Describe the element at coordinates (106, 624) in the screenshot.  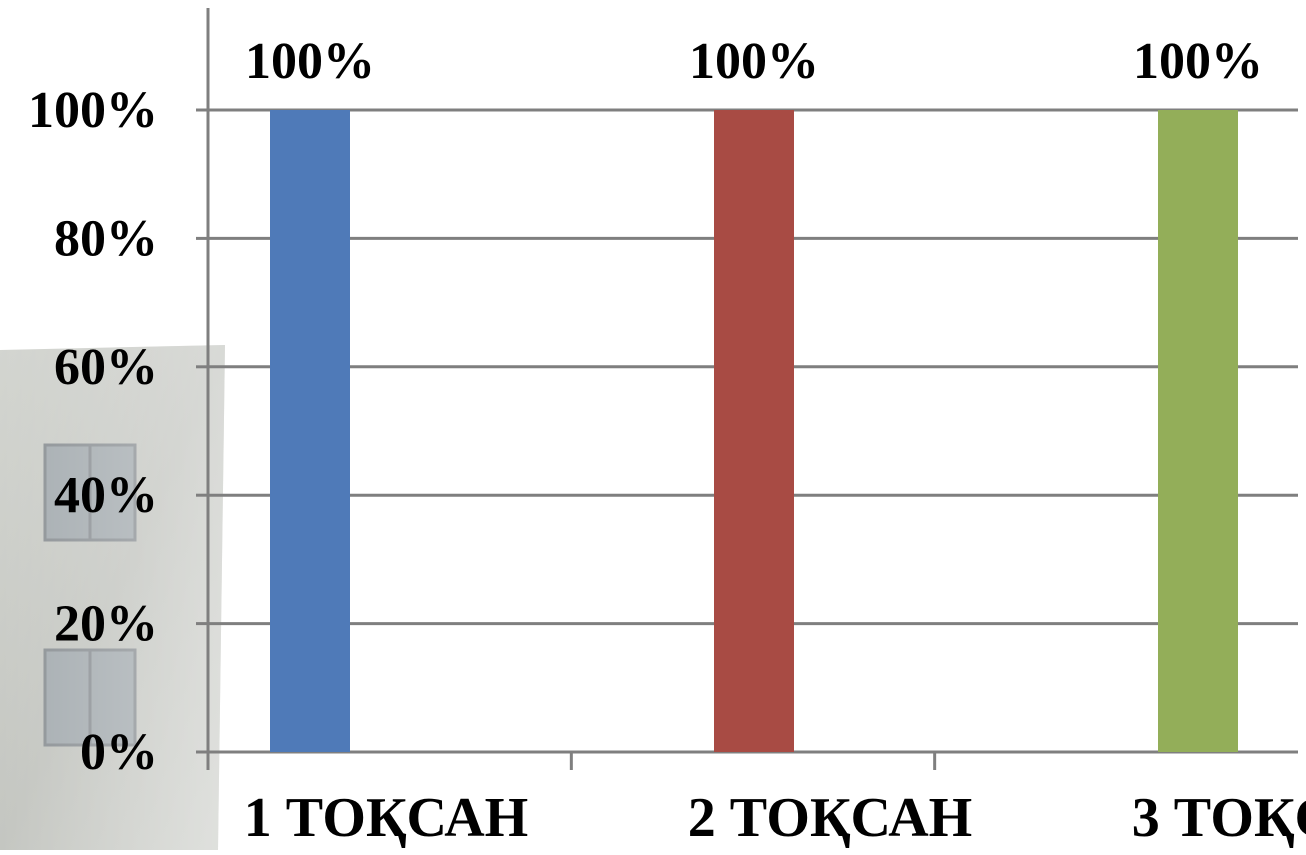
I see `y-tick-label: 20%` at that location.